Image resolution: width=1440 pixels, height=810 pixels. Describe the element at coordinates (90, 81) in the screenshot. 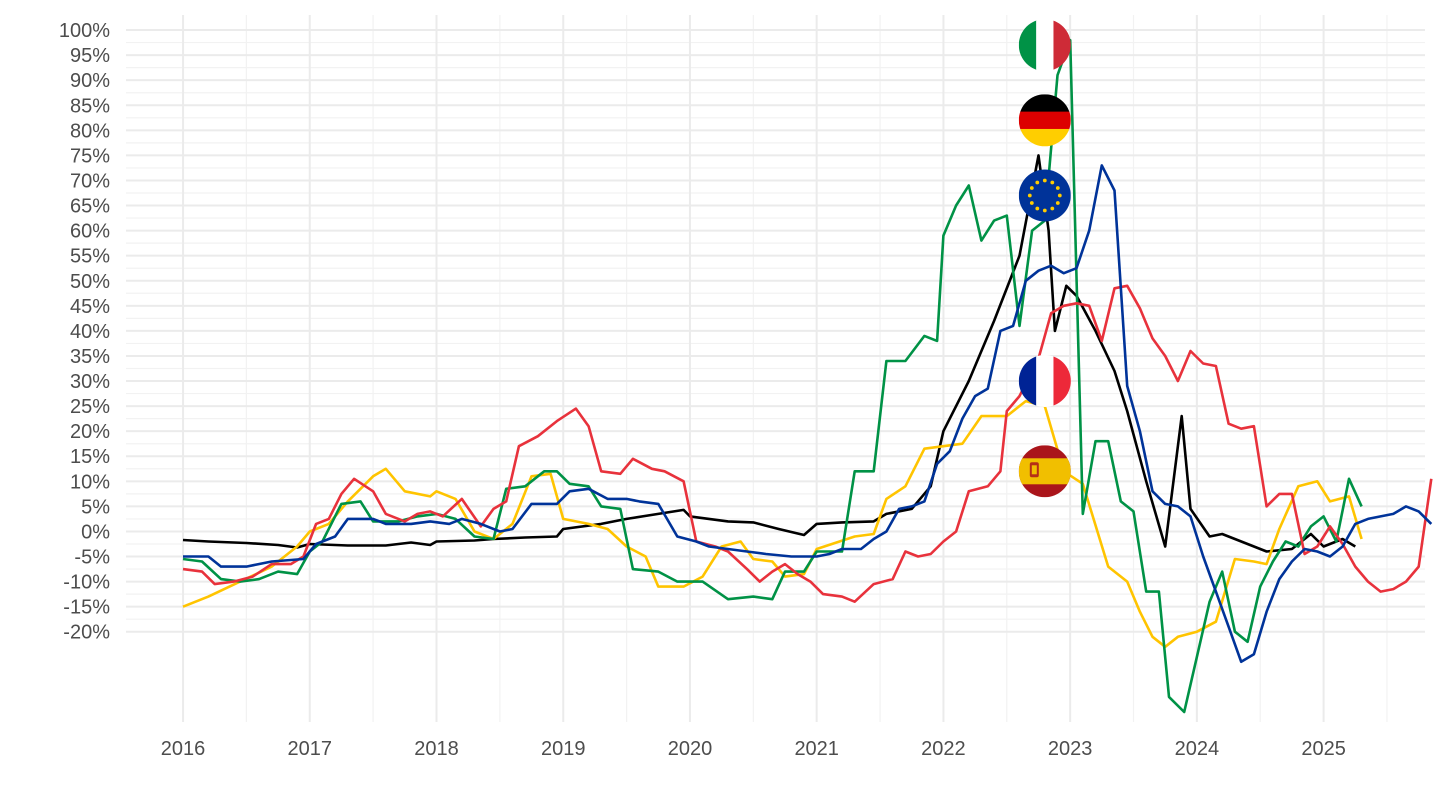

I see `y-tick-label: 90%` at that location.